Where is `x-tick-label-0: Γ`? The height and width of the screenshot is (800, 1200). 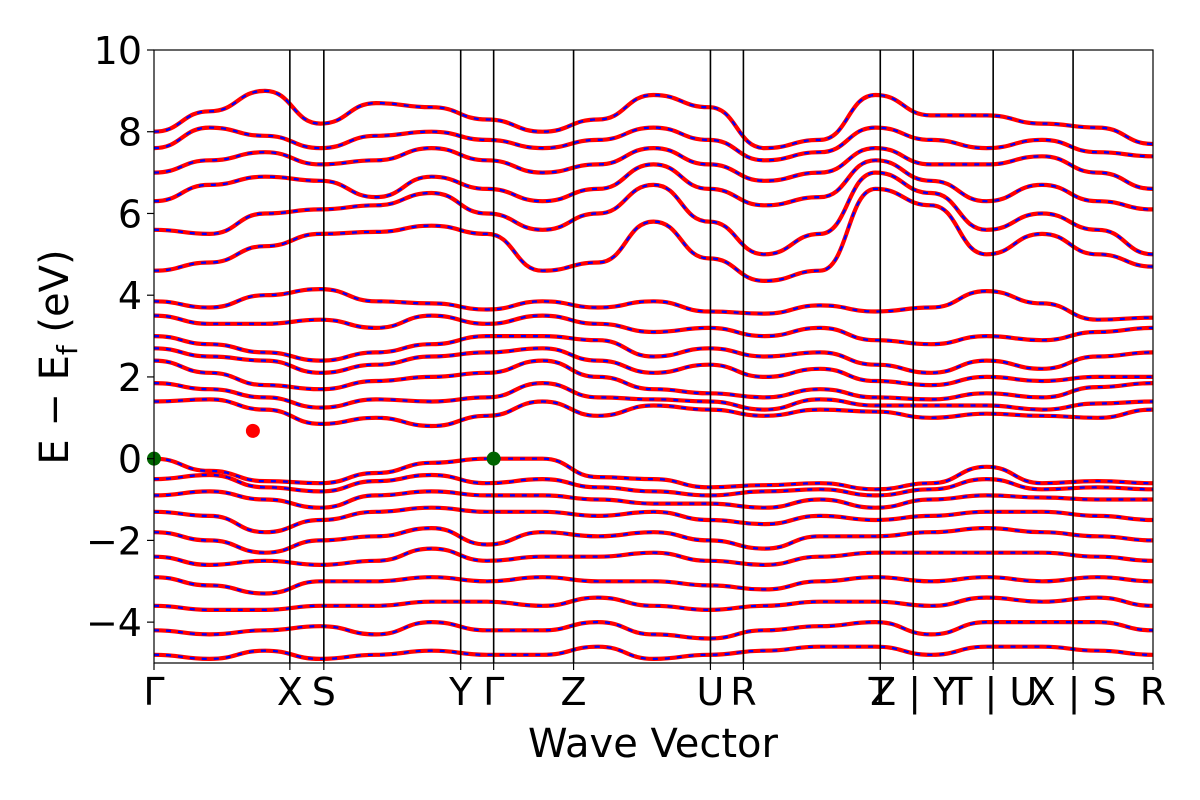
x-tick-label-0: Γ is located at coordinates (153, 692).